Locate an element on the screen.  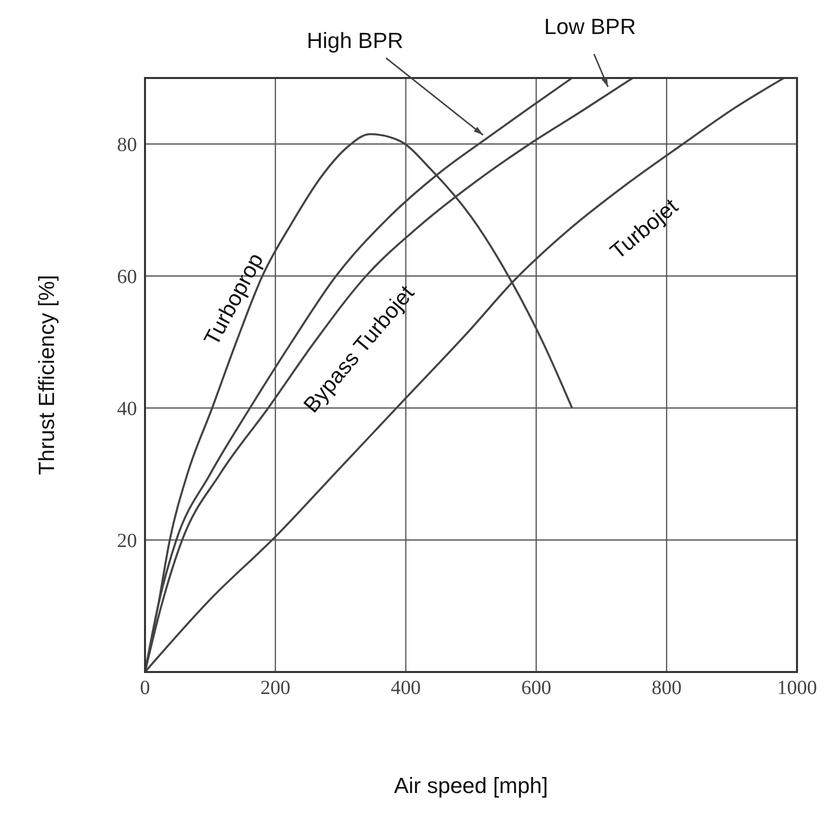
y-tick-label: 80 is located at coordinates (127, 145).